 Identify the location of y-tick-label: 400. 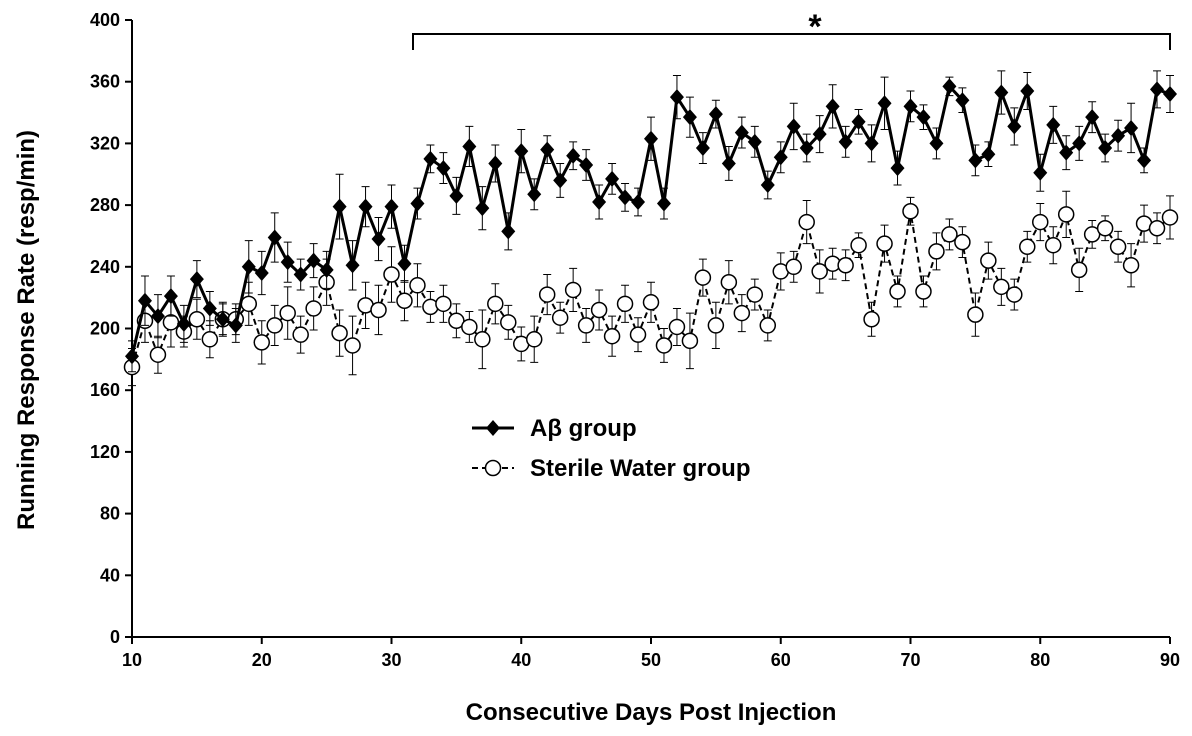
(105, 20).